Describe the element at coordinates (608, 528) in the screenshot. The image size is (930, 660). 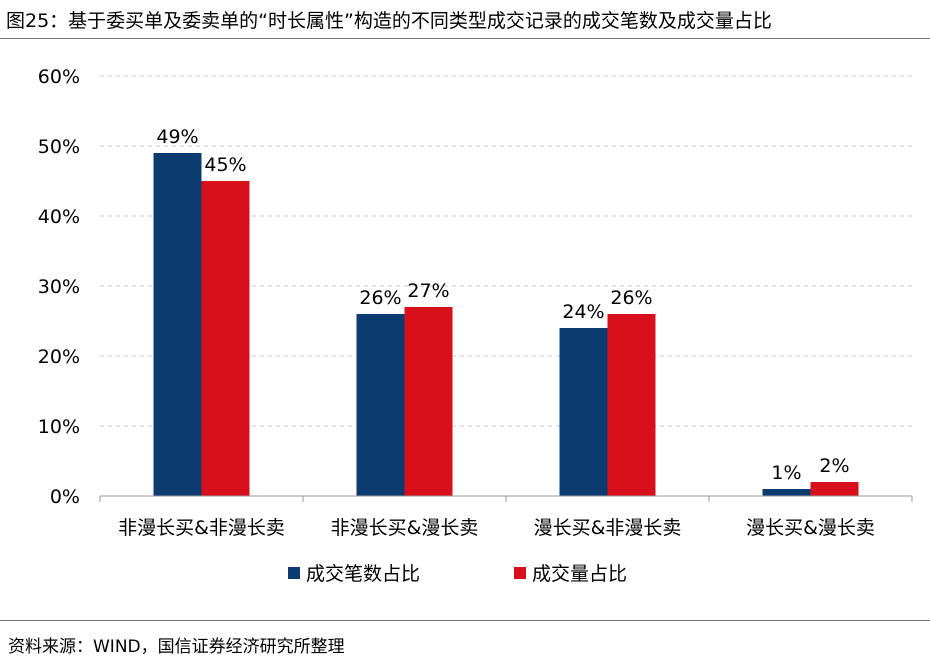
I see `category-label: 漫长买&非漫长卖` at that location.